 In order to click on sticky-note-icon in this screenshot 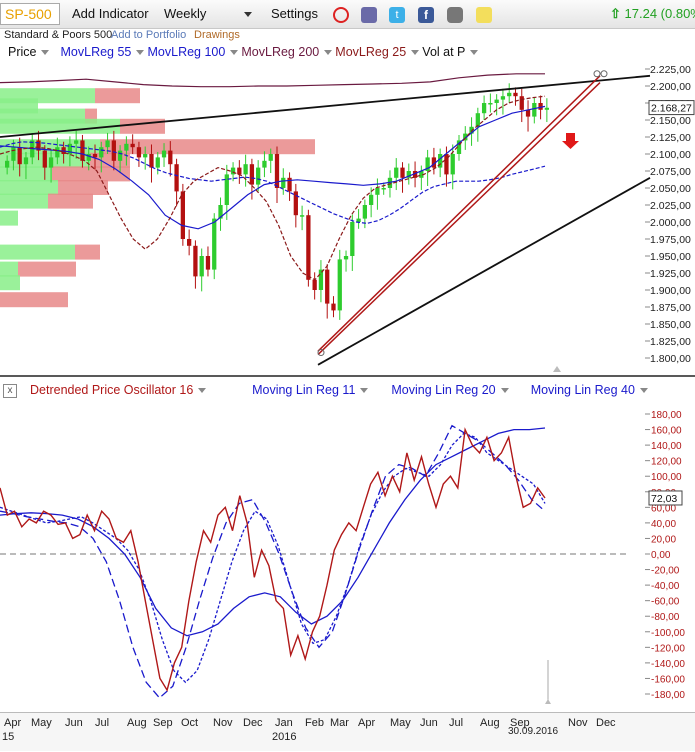, I will do `click(484, 15)`.